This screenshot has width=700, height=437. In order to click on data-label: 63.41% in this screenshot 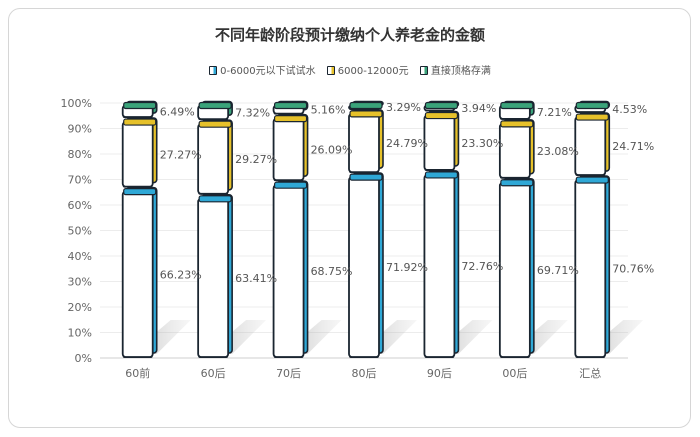, I will do `click(256, 278)`.